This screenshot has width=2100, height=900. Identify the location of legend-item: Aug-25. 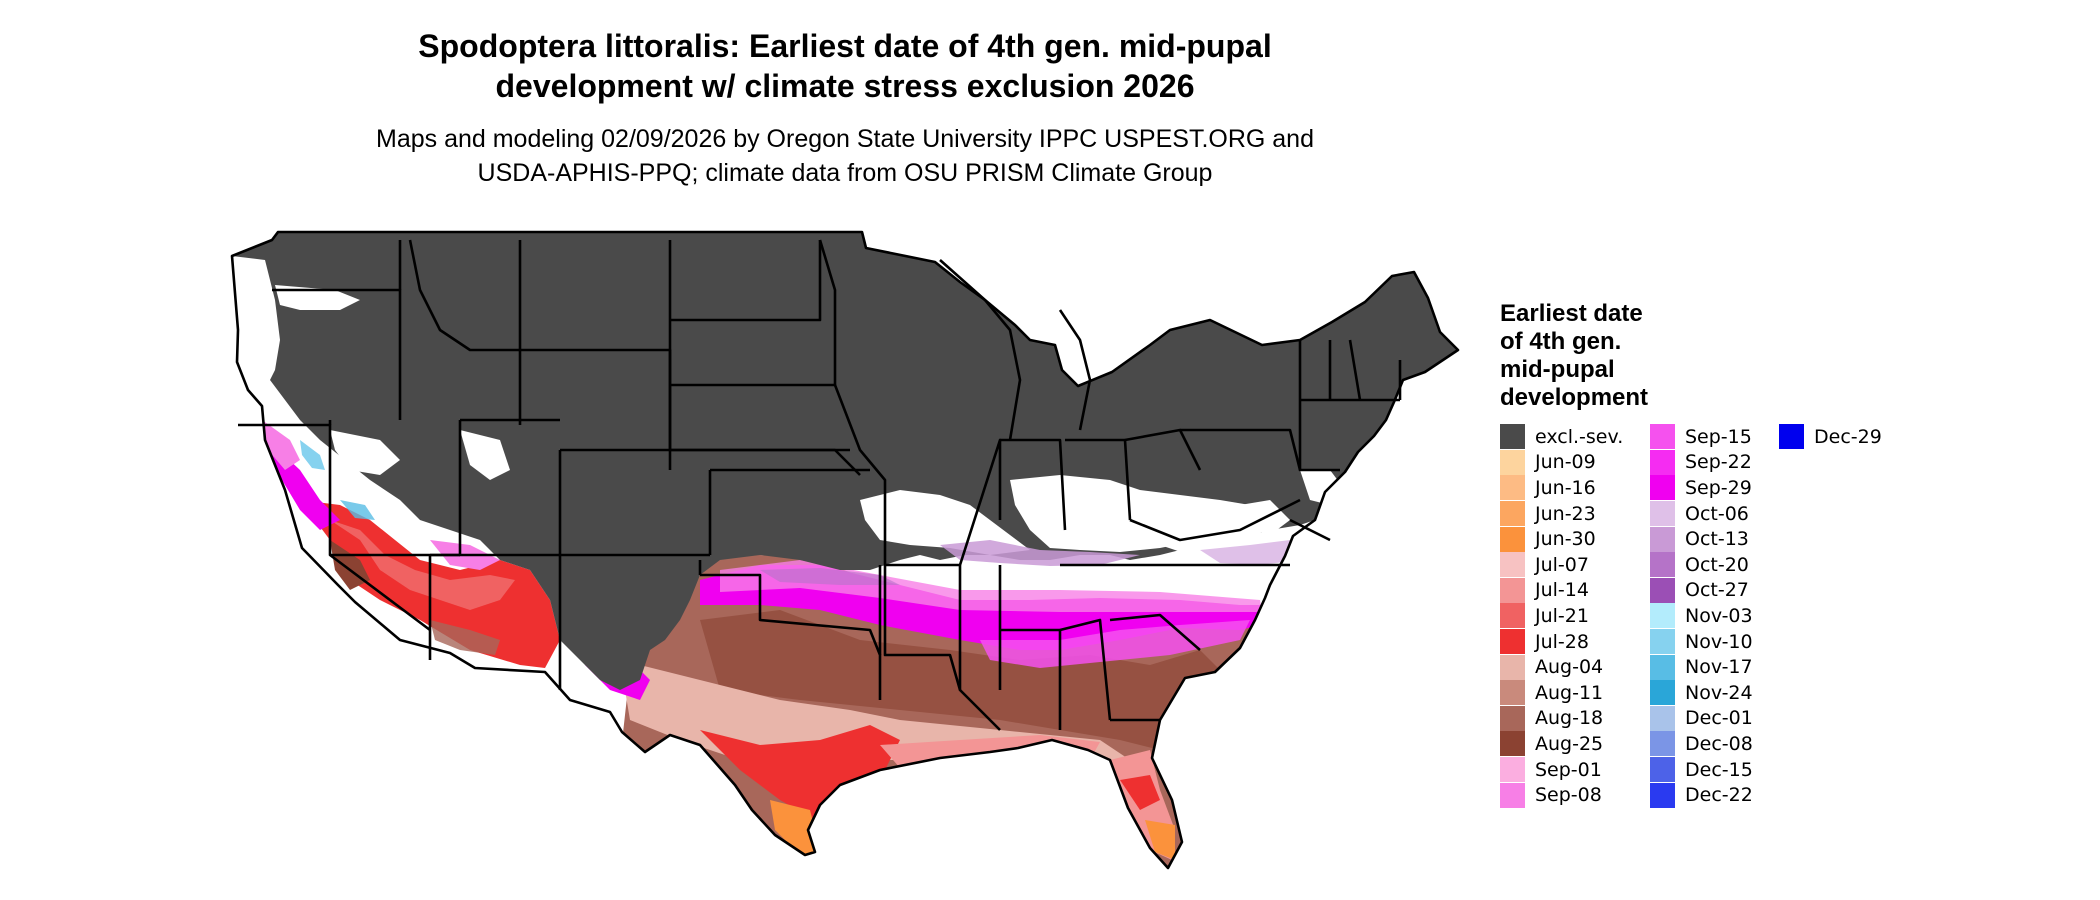
(1561, 744).